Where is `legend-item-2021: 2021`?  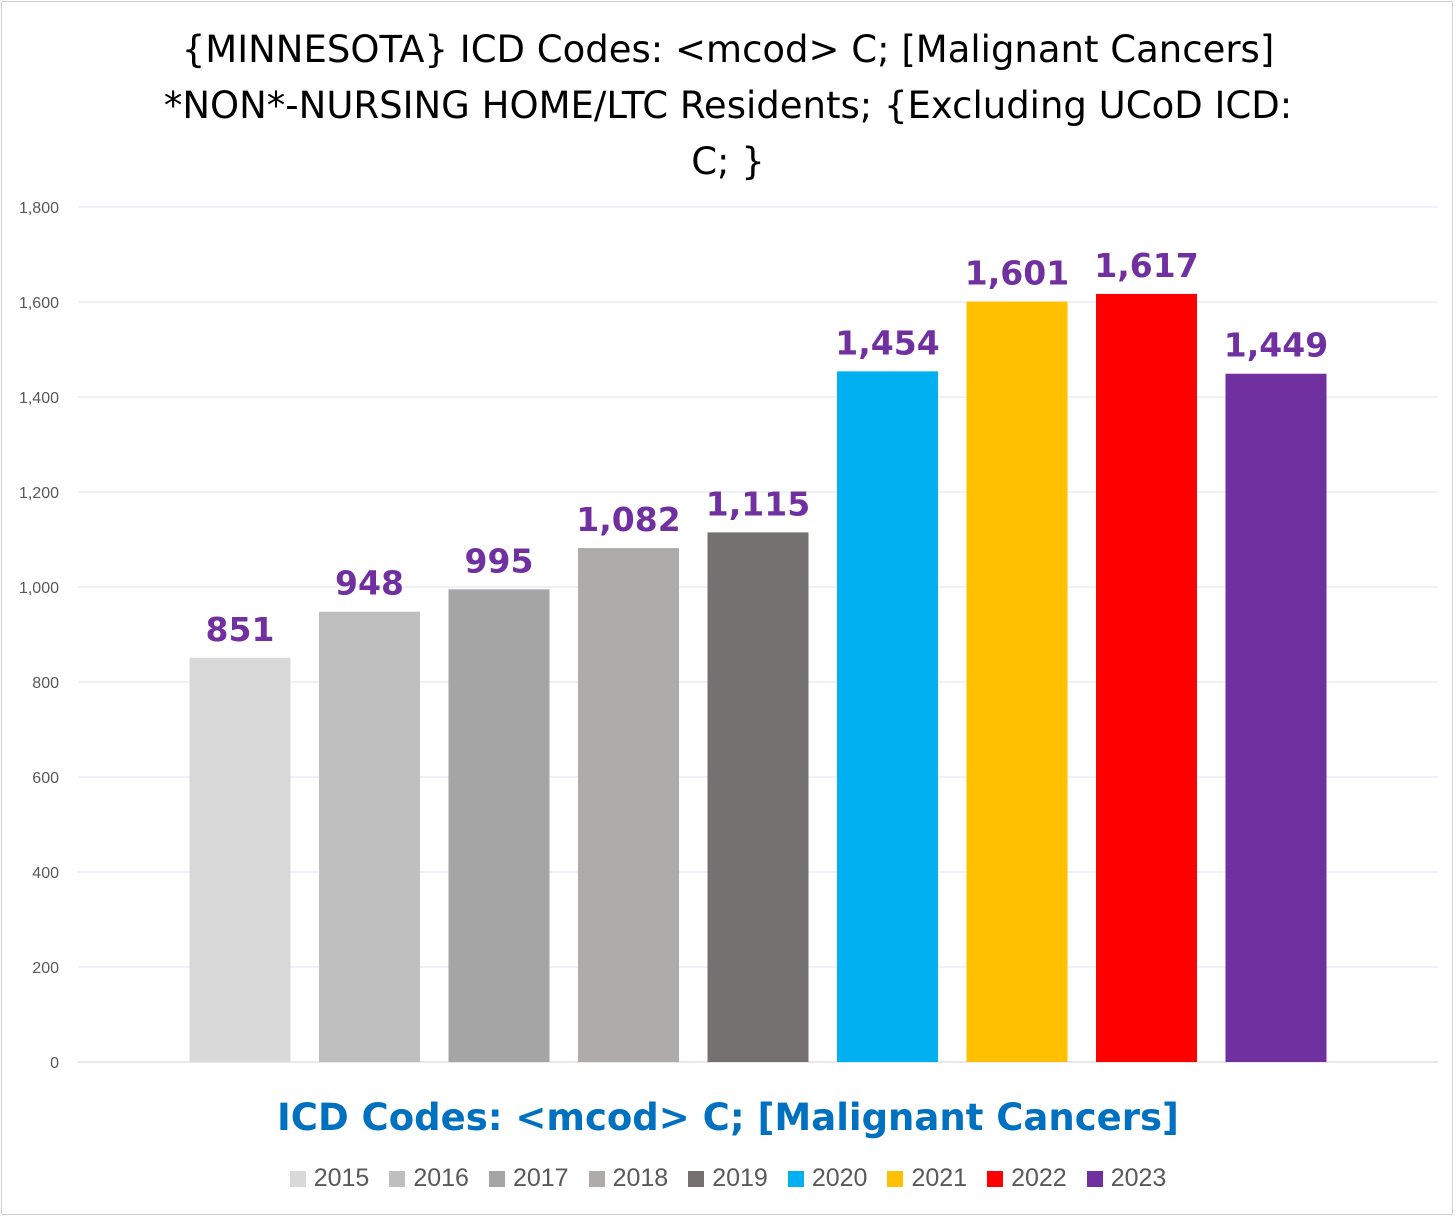
legend-item-2021: 2021 is located at coordinates (927, 1178).